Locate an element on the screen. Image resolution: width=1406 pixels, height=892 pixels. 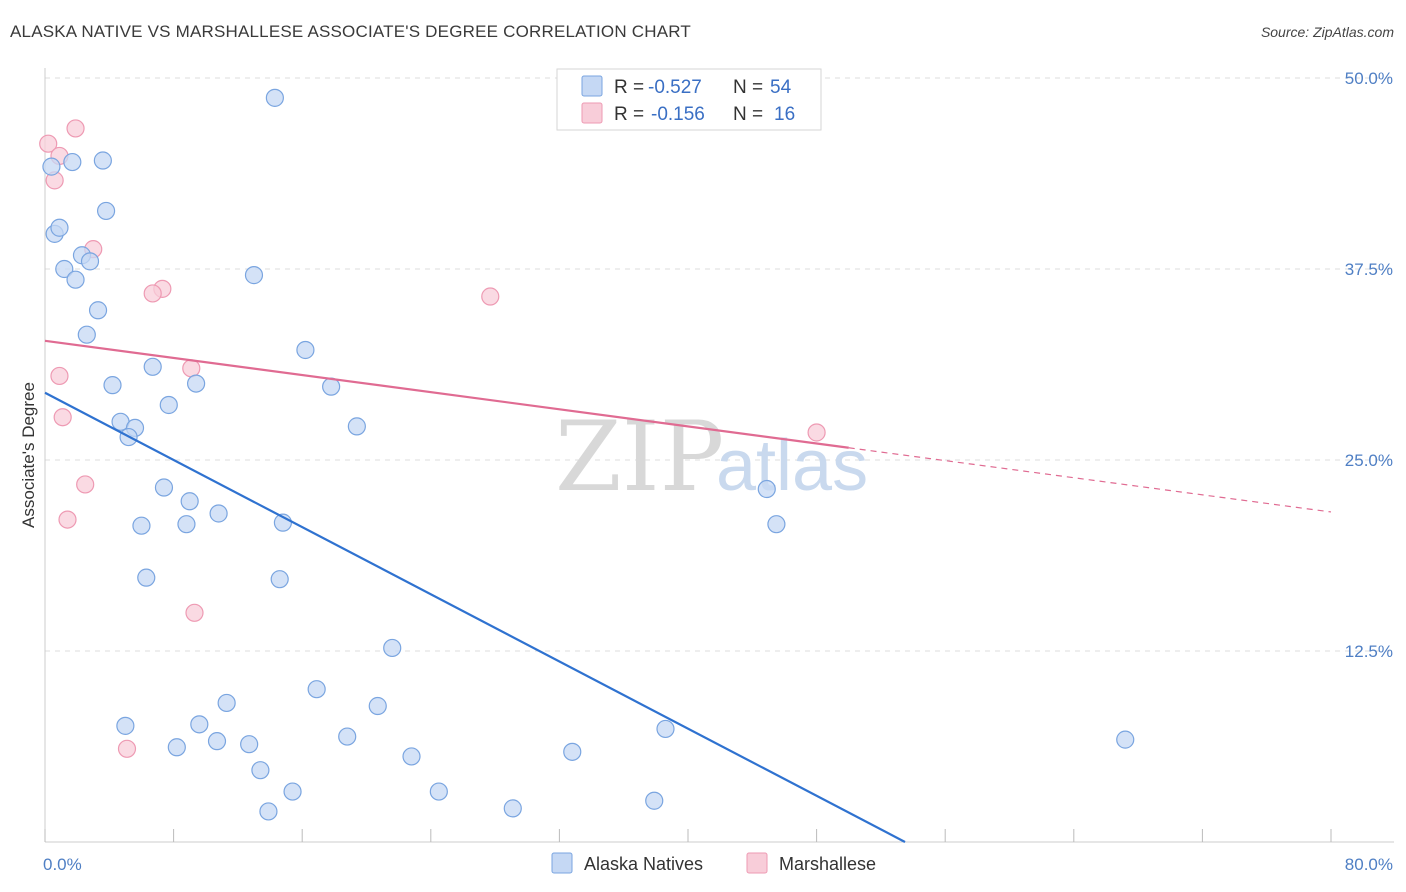
series-legend: Alaska Natives Marshallese is located at coordinates (713, 863).